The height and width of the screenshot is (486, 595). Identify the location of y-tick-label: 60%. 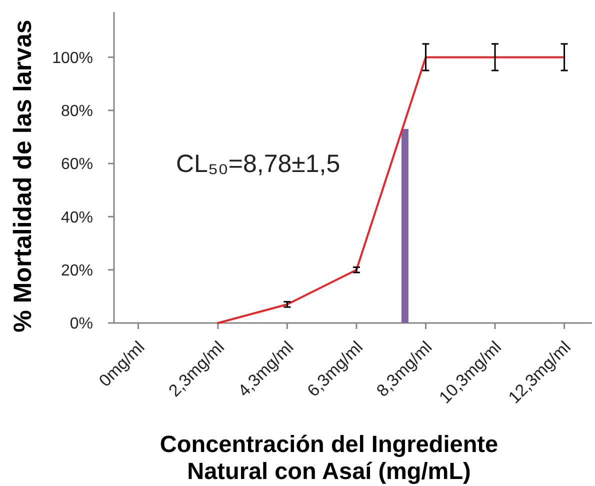
(76, 165).